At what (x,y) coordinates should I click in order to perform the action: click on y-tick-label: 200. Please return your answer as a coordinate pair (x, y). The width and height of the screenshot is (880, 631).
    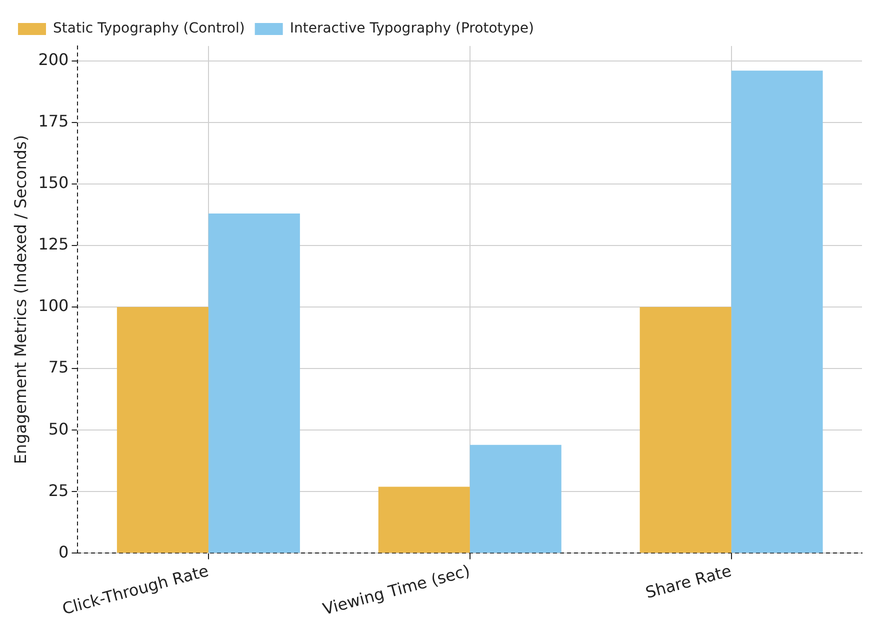
    Looking at the image, I should click on (53, 59).